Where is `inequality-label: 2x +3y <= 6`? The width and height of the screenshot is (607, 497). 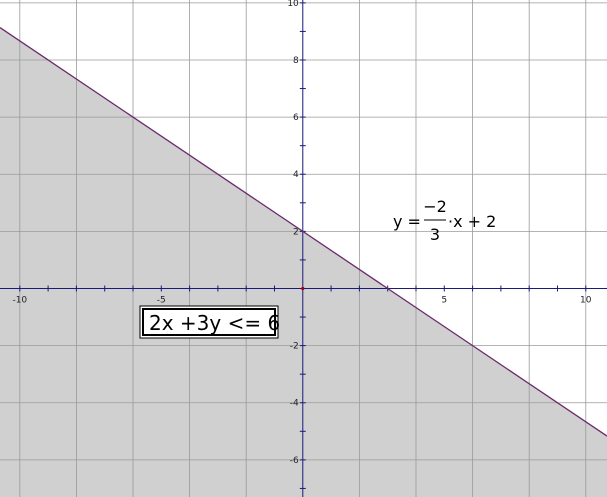
inequality-label: 2x +3y <= 6 is located at coordinates (209, 322).